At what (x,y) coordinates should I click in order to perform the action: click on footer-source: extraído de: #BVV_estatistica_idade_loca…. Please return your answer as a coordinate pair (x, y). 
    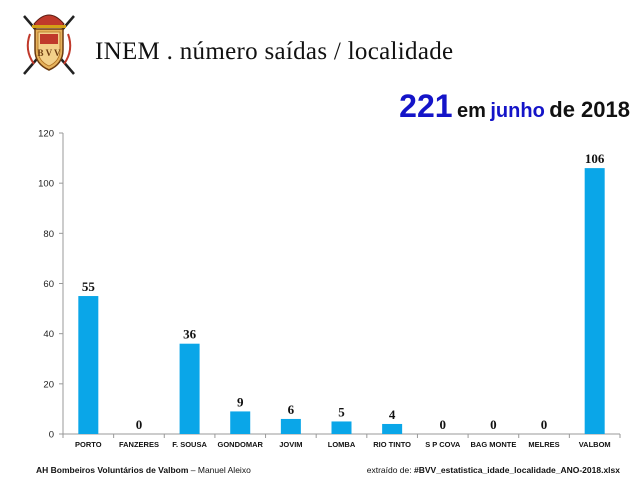
    Looking at the image, I should click on (493, 470).